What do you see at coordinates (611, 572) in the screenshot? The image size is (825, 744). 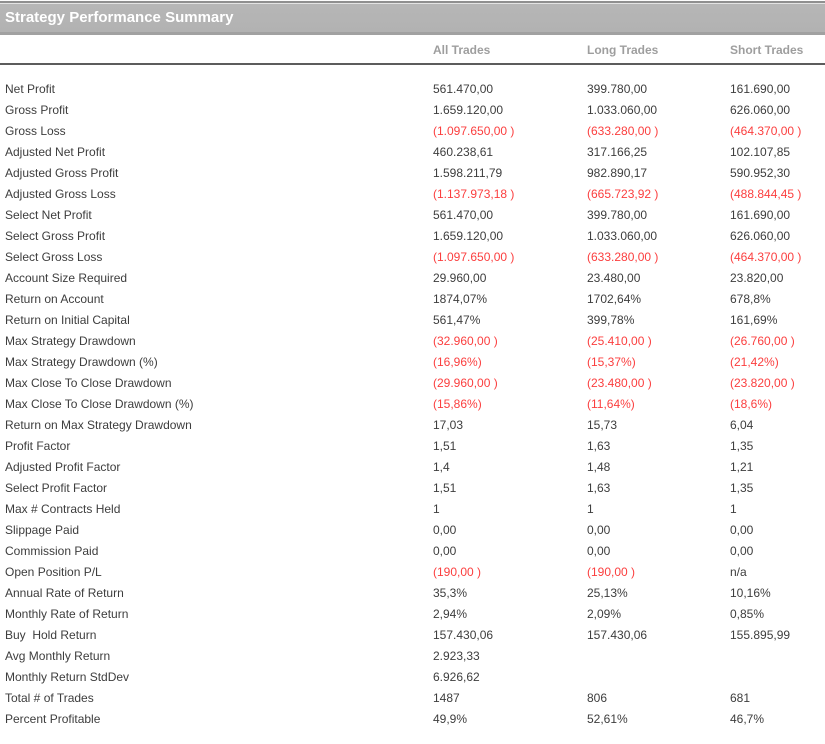 I see `cell-long-trades: (190,00 )` at bounding box center [611, 572].